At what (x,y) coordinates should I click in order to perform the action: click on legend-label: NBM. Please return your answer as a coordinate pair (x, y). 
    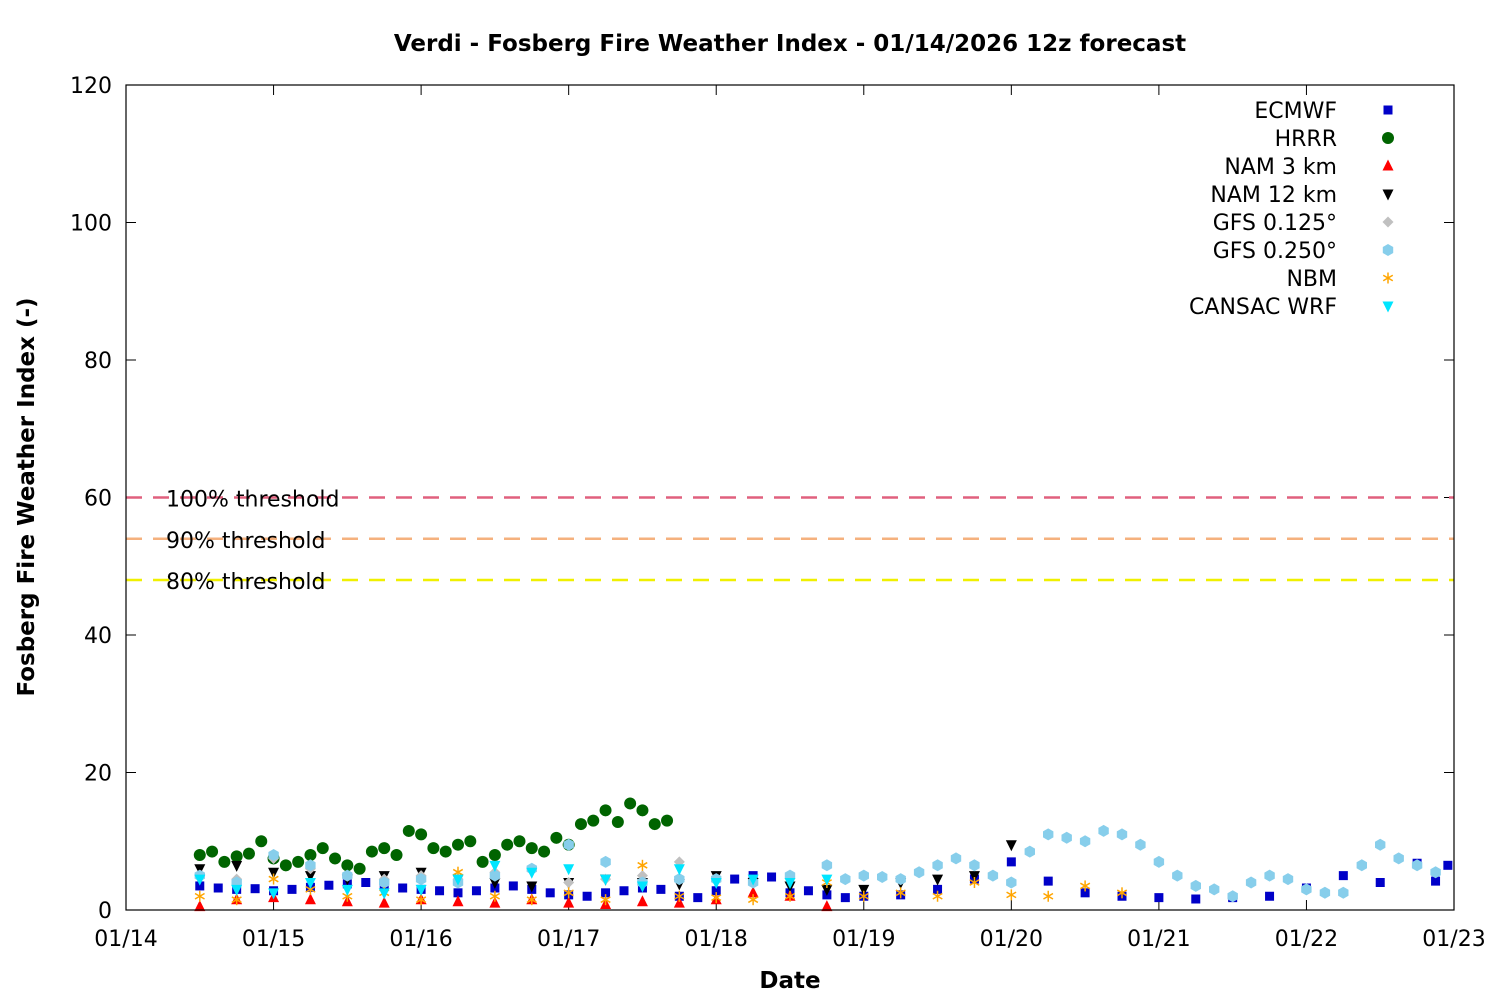
    Looking at the image, I should click on (1311, 279).